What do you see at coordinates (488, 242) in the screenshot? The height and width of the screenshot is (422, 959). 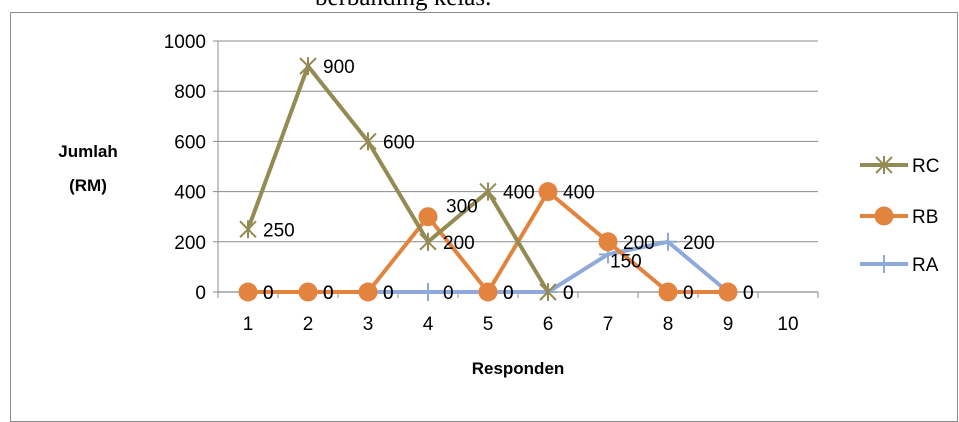 I see `series-rb` at bounding box center [488, 242].